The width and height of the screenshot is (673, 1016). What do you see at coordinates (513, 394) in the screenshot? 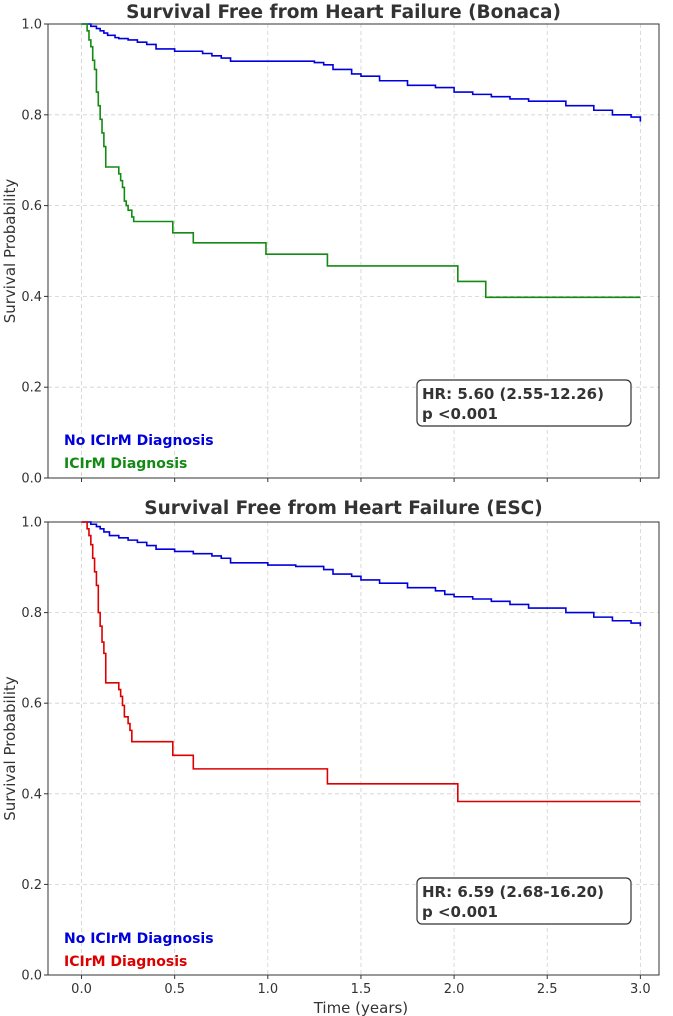
I see `hazard-ratio-text: HR: 5.60 (2.55-12.26)` at bounding box center [513, 394].